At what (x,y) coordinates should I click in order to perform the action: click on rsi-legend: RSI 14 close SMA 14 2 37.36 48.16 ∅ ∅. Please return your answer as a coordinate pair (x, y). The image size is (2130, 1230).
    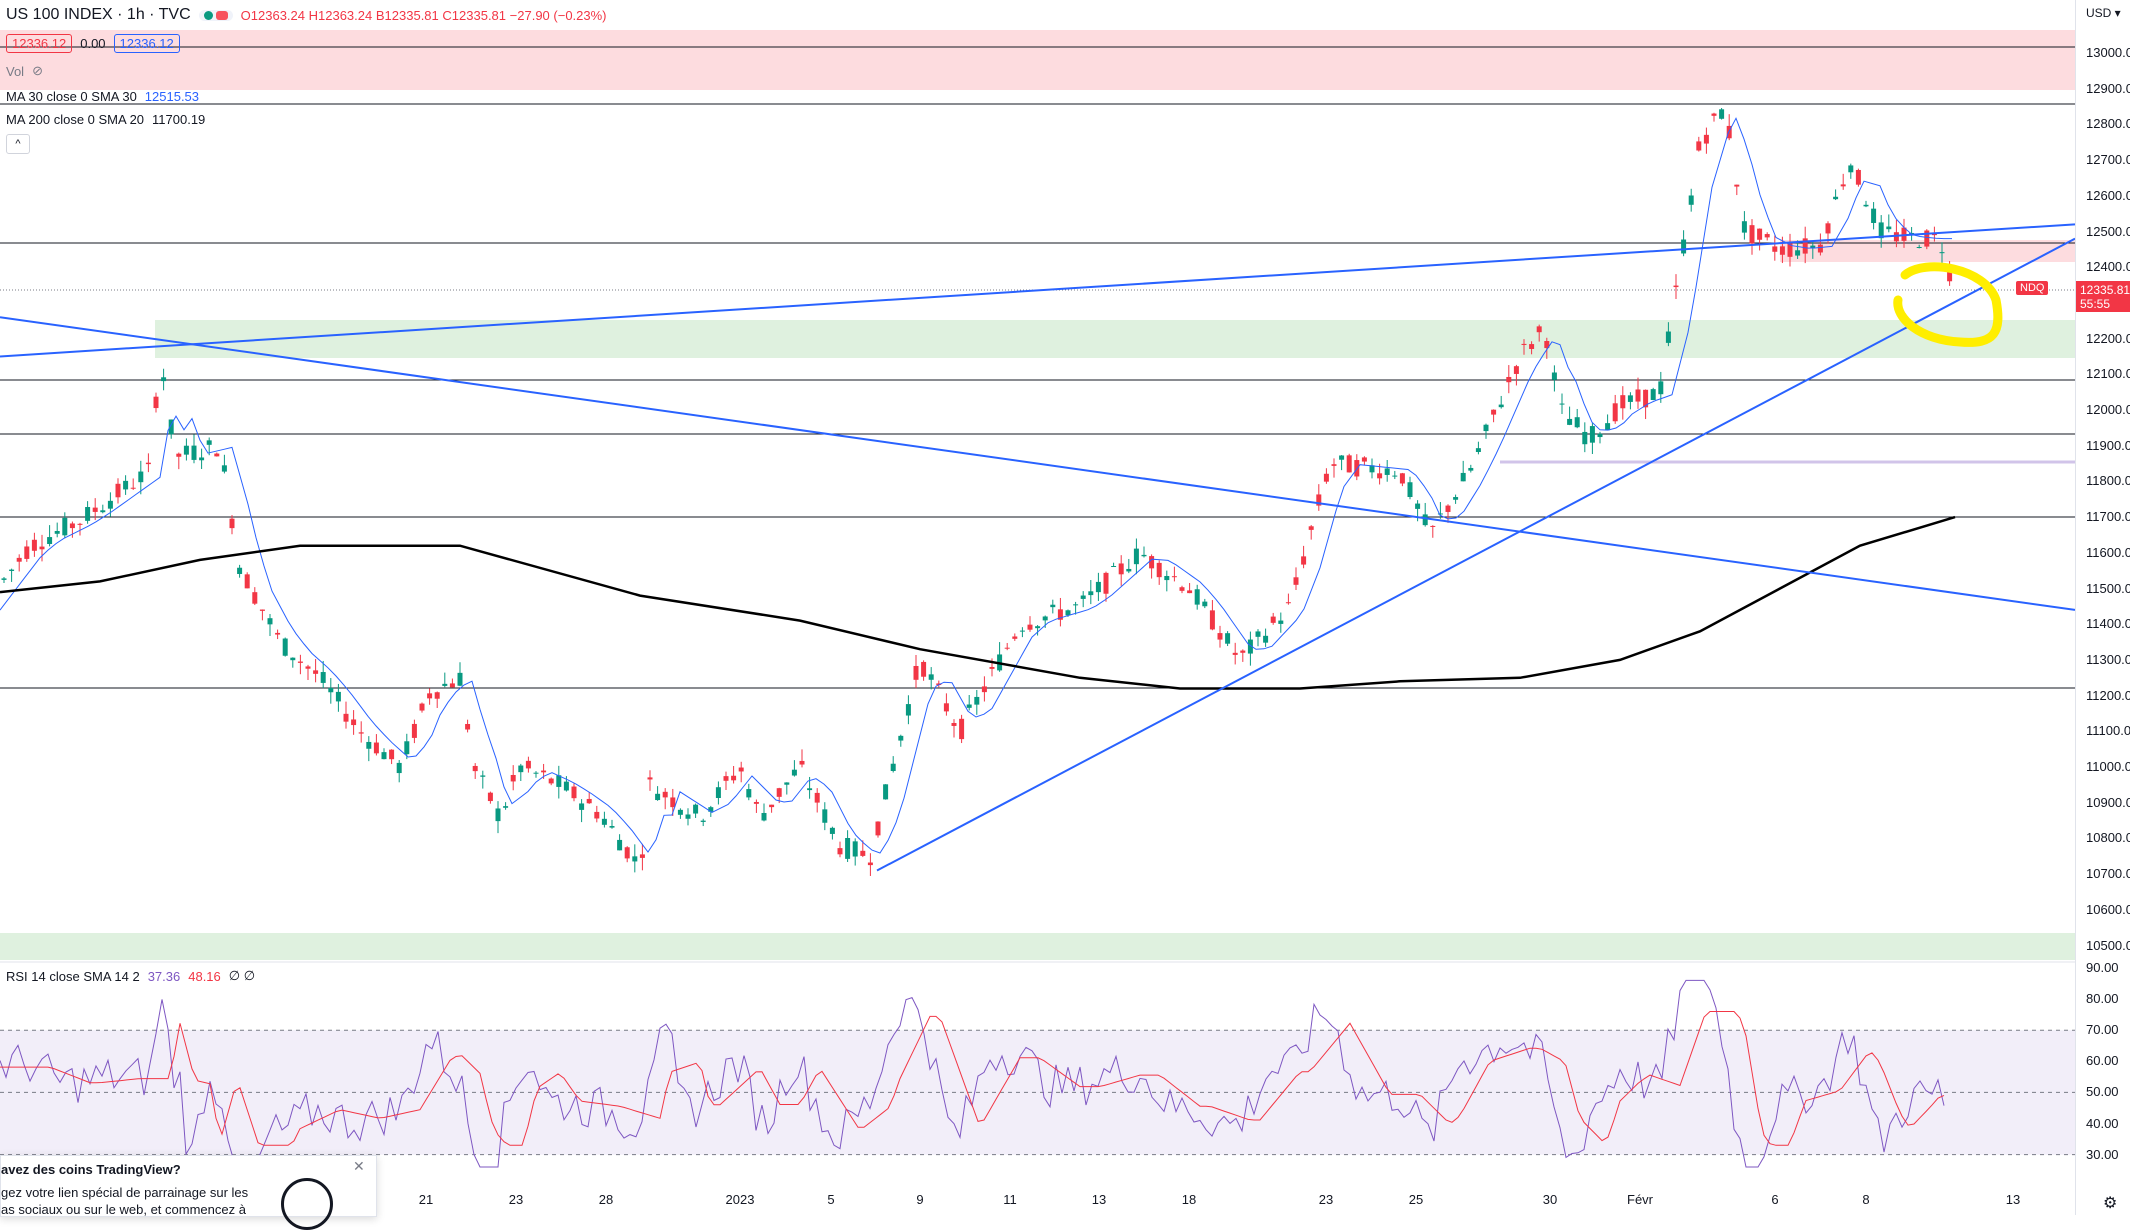
    Looking at the image, I should click on (130, 976).